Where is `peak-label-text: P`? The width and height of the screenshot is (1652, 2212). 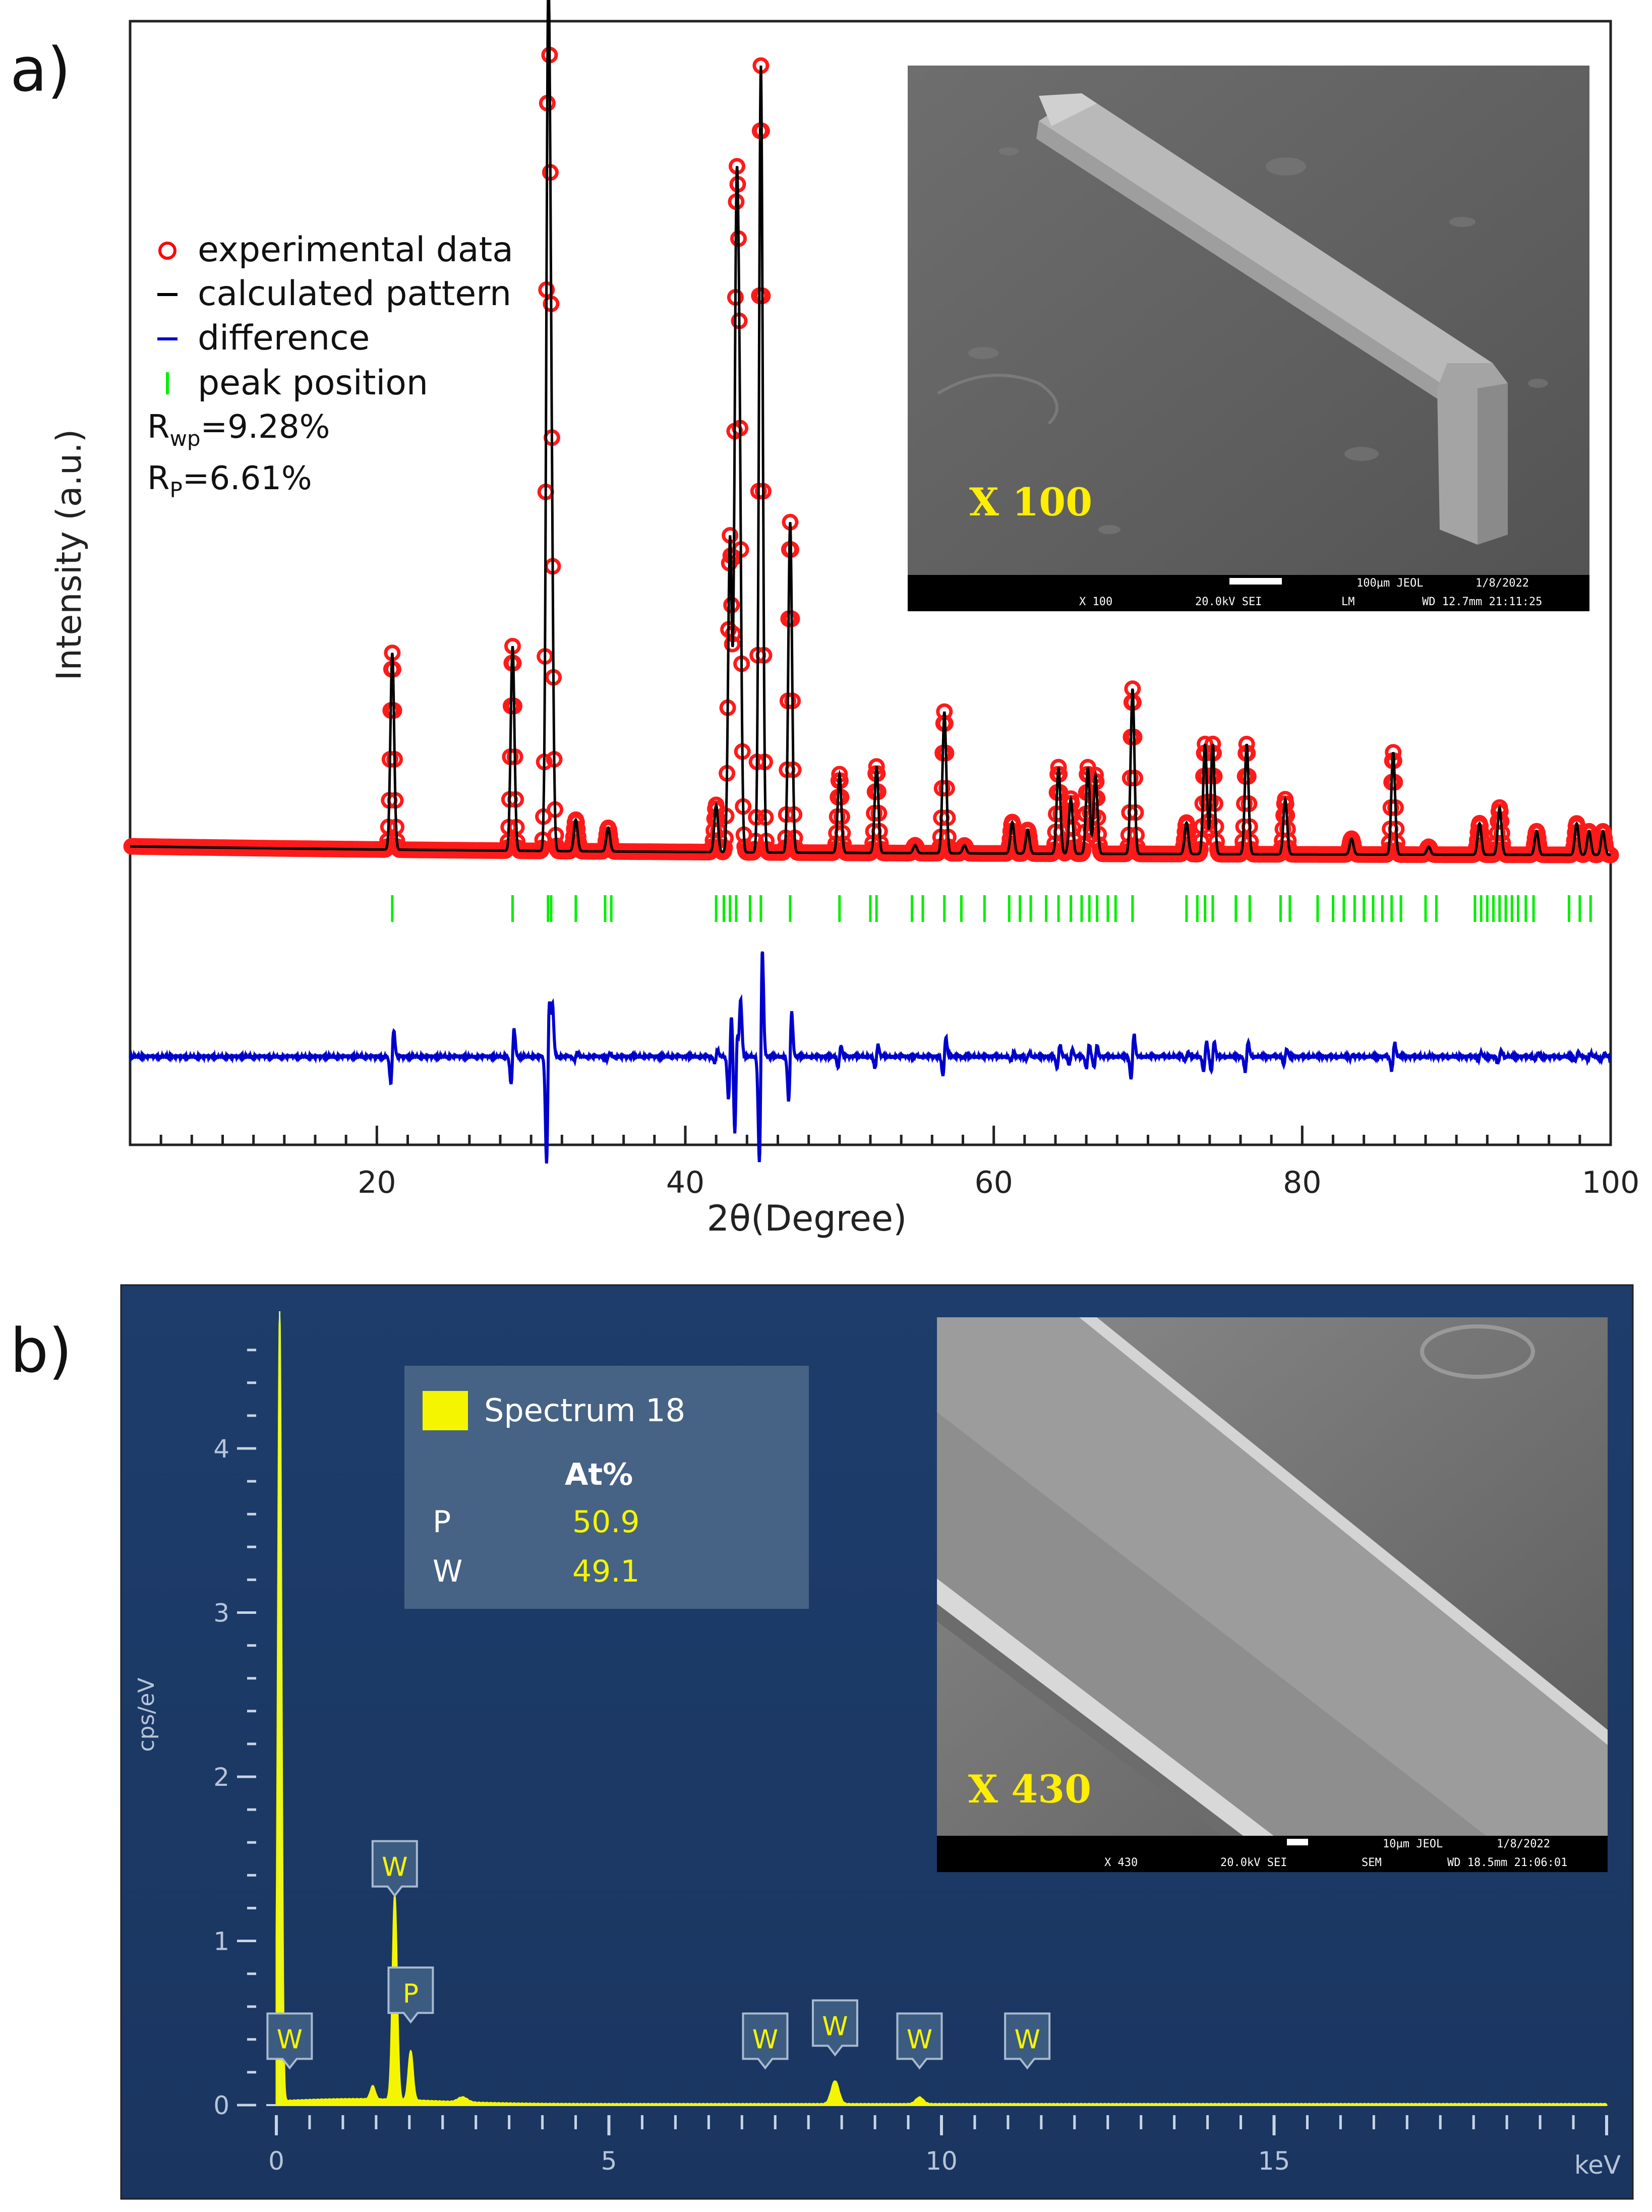 peak-label-text: P is located at coordinates (411, 1993).